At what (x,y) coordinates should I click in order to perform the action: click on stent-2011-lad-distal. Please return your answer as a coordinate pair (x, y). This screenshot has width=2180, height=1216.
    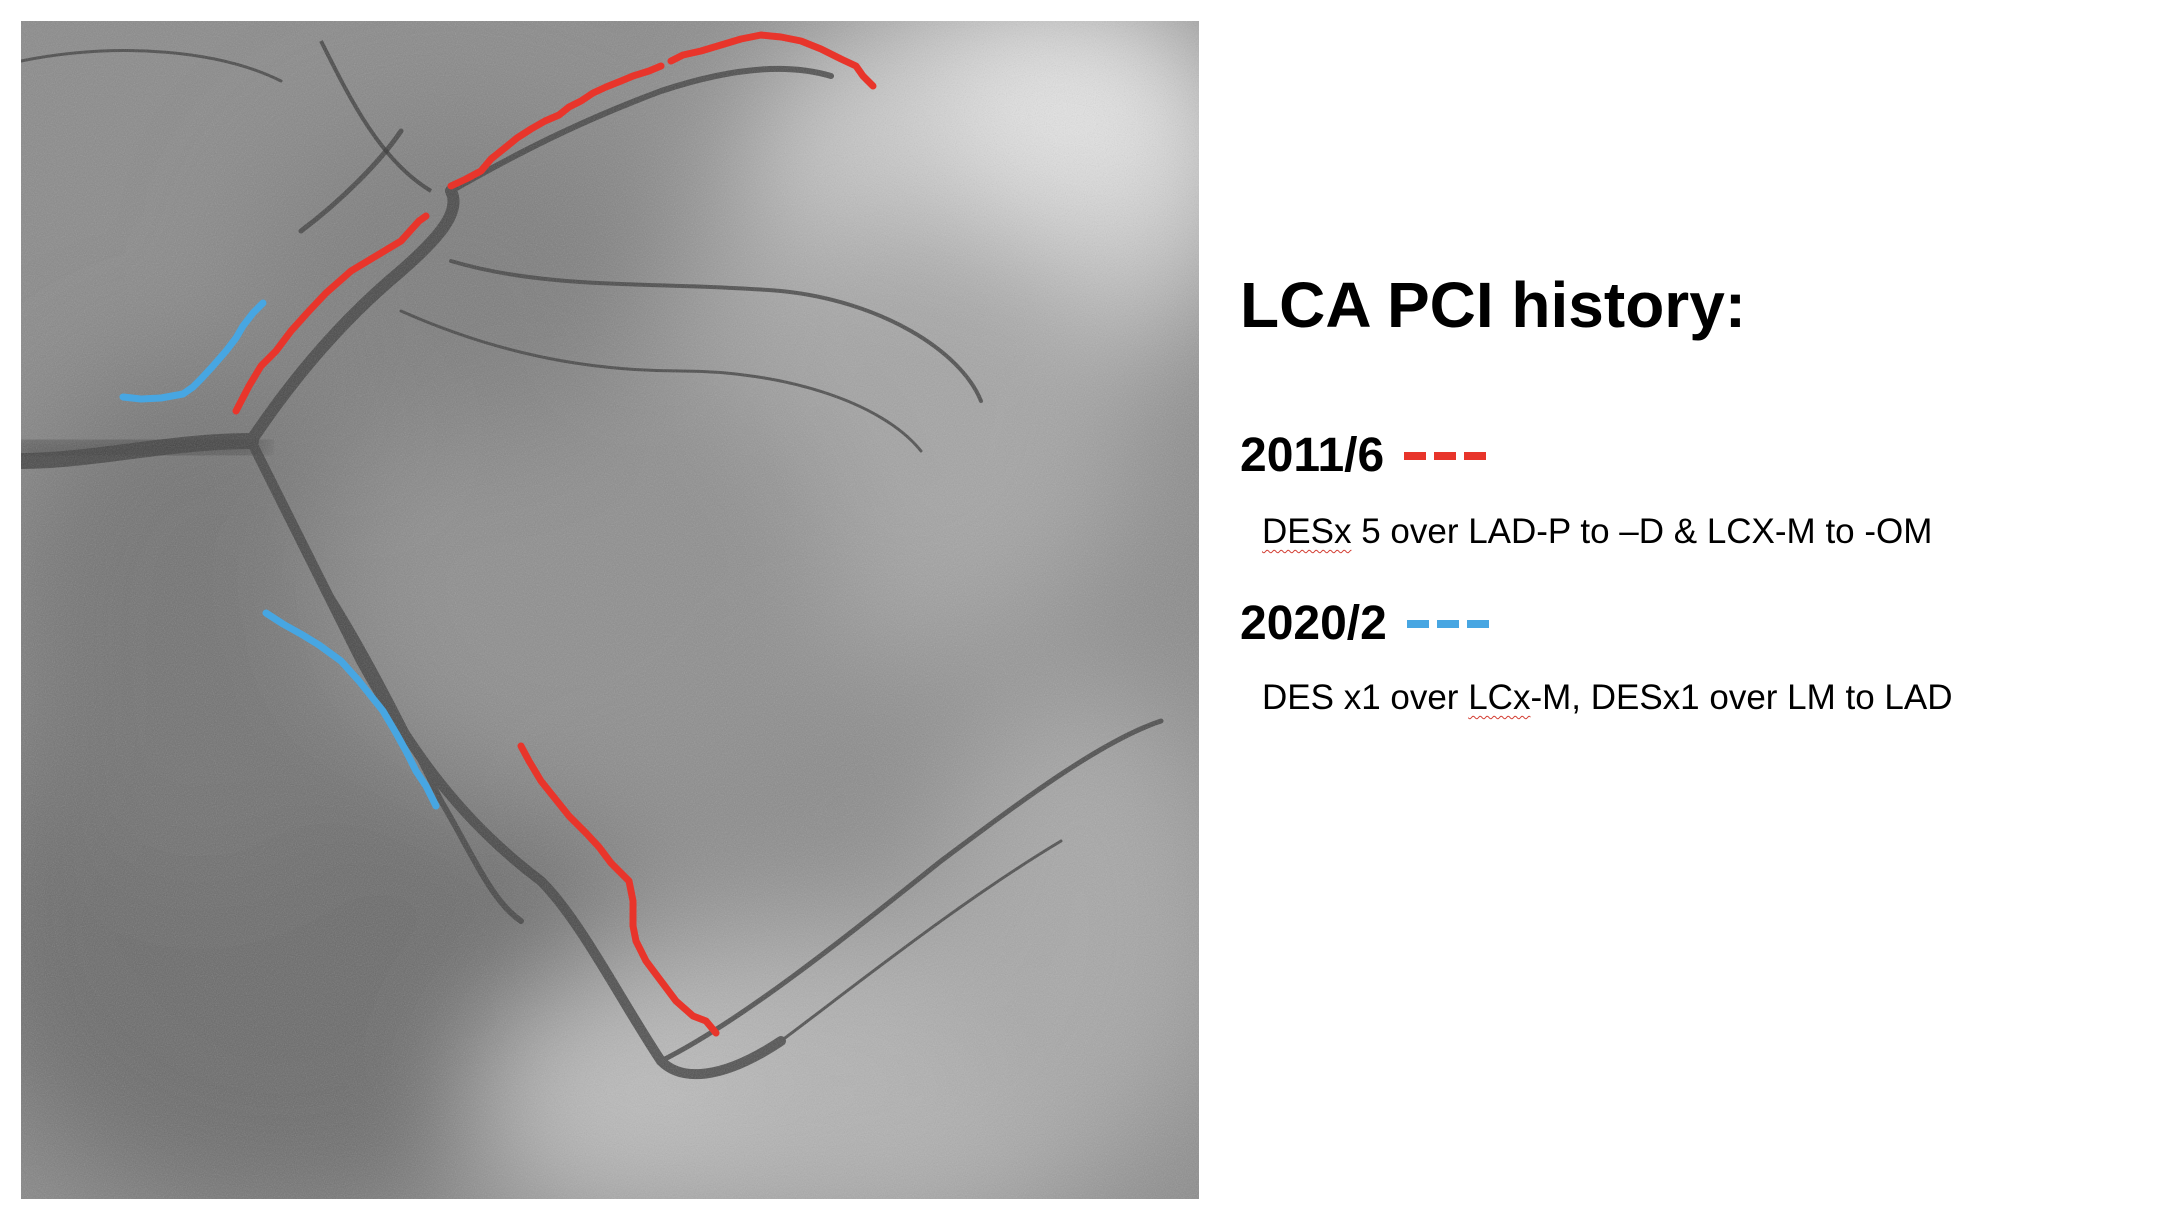
    Looking at the image, I should click on (772, 60).